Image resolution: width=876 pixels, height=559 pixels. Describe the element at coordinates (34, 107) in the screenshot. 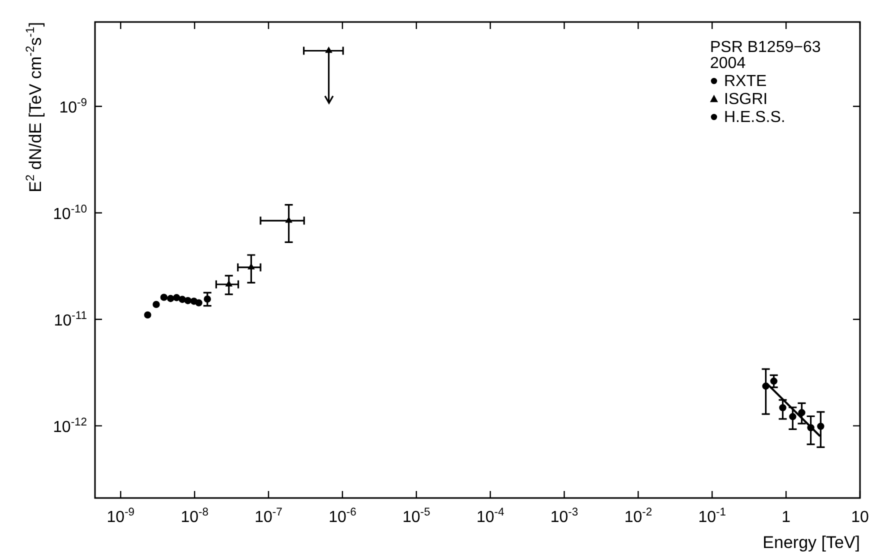

I see `y-axis-title: E2 dN/dE [TeV cm-2s-1]` at that location.